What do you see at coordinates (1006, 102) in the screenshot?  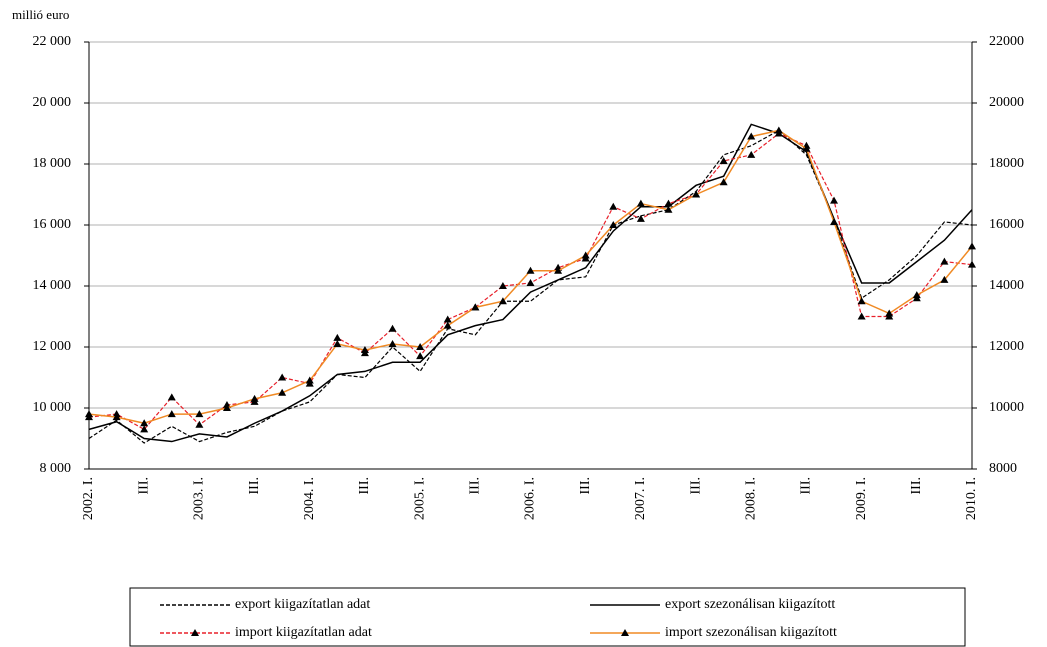 I see `y2-tick-label: 20000` at bounding box center [1006, 102].